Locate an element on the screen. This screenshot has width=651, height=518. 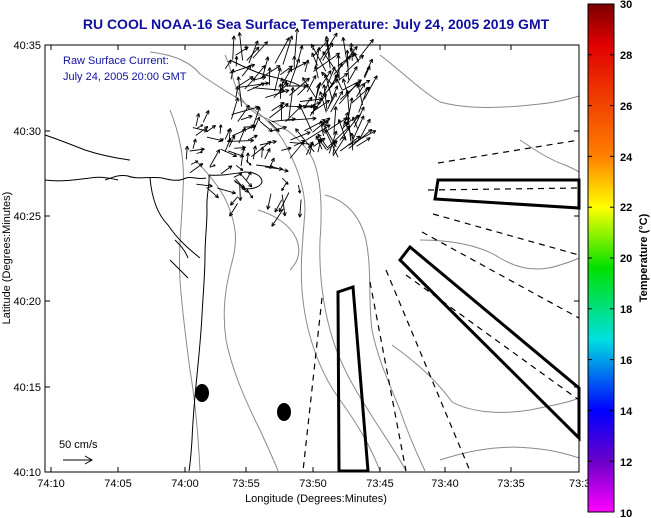
colorbar-label: Temperature (°C) is located at coordinates (644, 257).